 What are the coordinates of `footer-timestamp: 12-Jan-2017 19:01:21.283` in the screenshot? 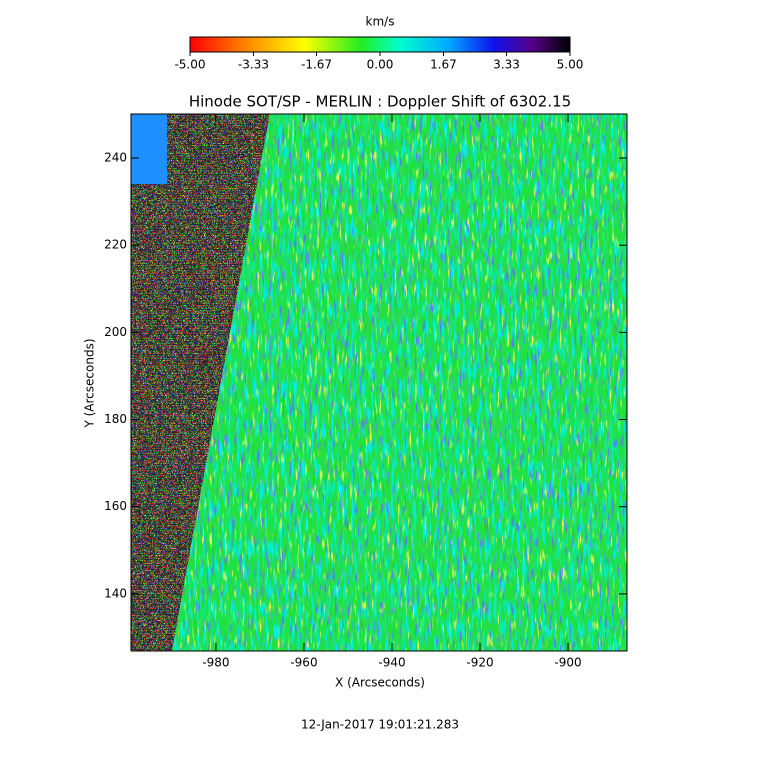 It's located at (380, 725).